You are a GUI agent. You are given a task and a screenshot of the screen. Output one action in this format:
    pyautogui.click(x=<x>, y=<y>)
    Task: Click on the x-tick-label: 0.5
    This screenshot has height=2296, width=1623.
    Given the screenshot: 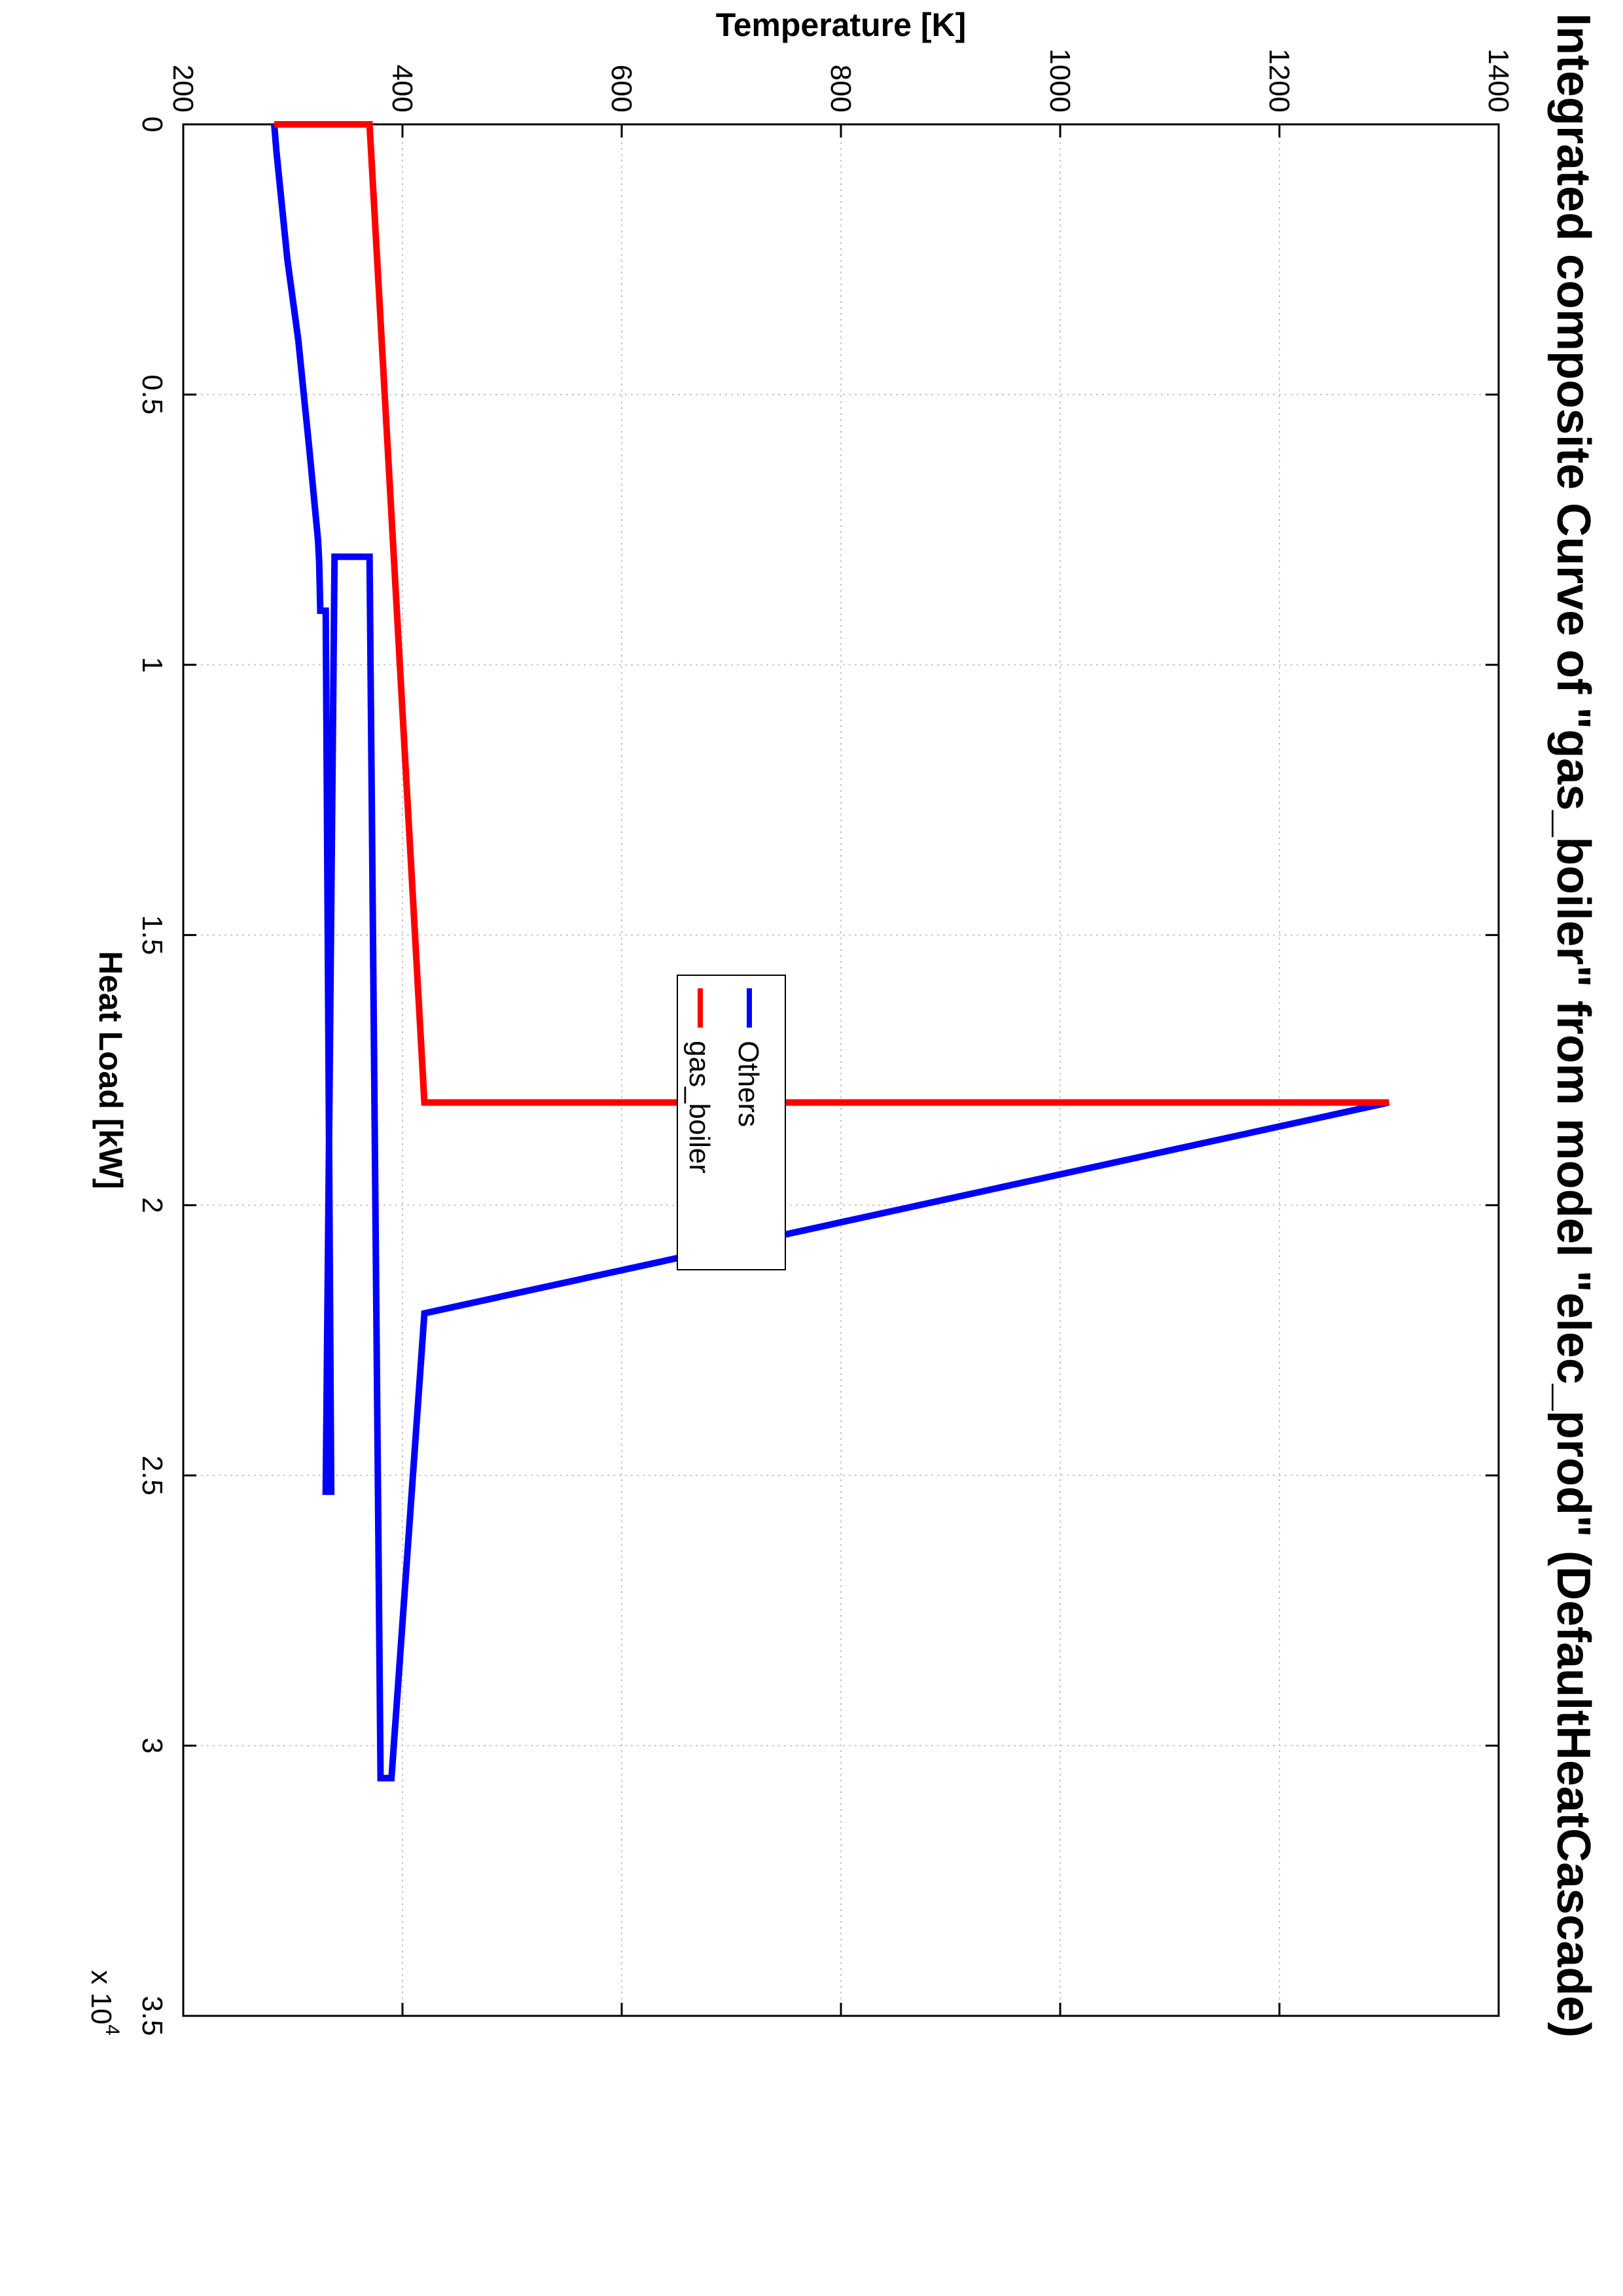 What is the action you would take?
    pyautogui.click(x=152, y=394)
    